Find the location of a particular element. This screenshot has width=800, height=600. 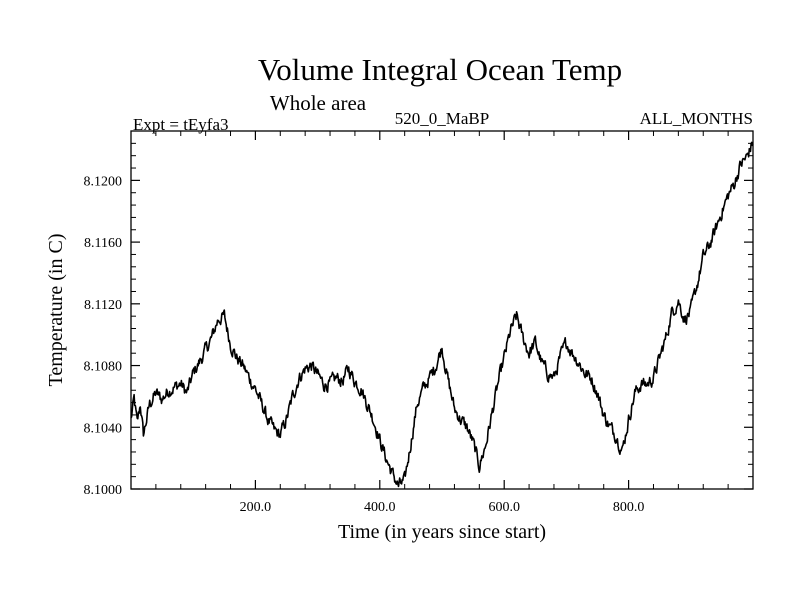

y-tick-label: 8.1080 is located at coordinates (103, 367).